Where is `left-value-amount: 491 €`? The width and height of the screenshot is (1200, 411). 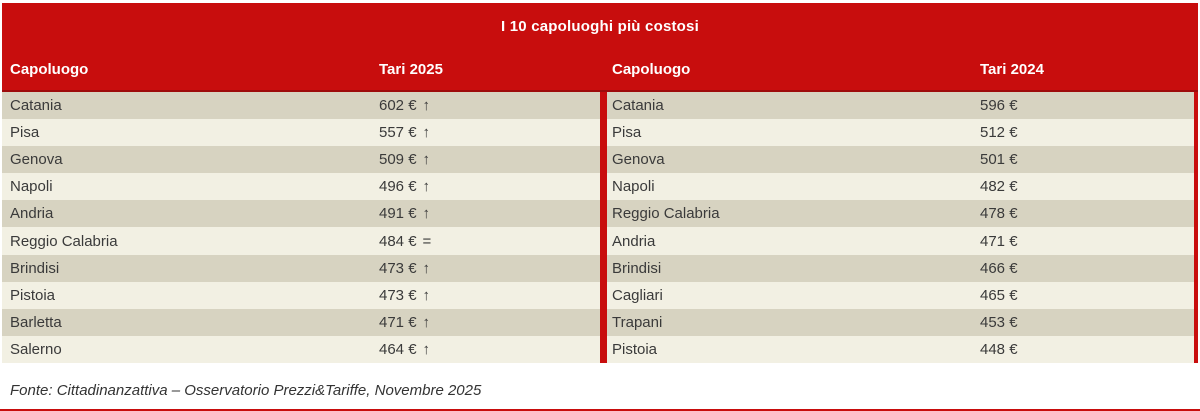 left-value-amount: 491 € is located at coordinates (398, 214).